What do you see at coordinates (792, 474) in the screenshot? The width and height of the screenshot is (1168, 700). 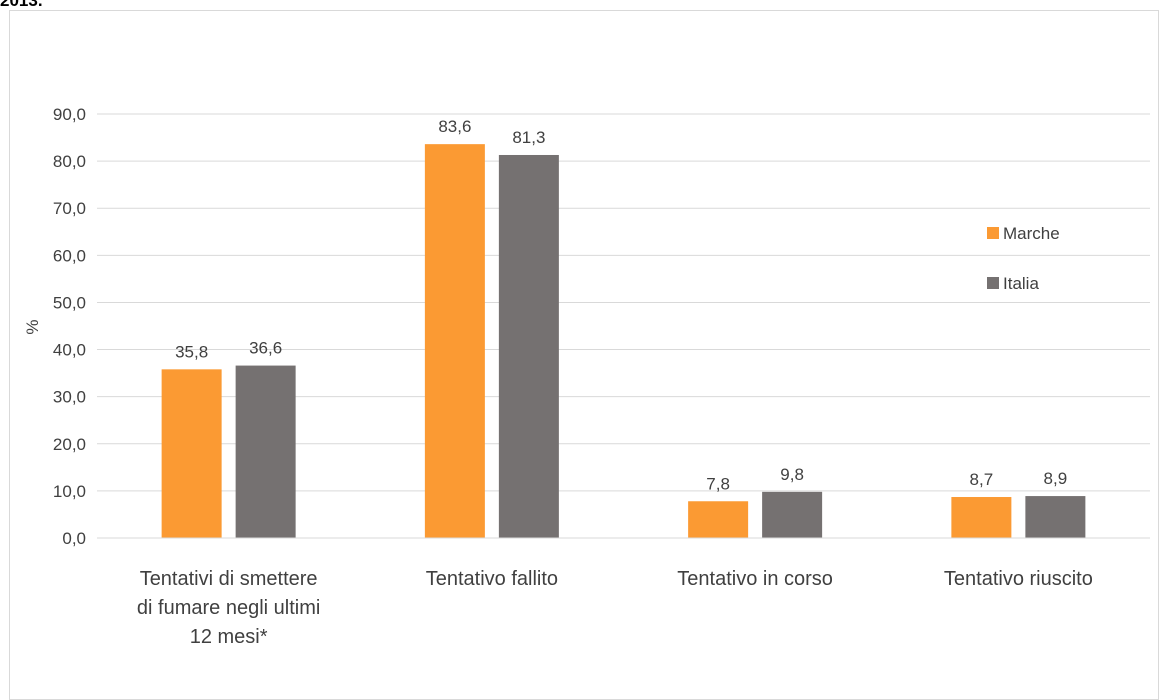 I see `data-label: 9,8` at bounding box center [792, 474].